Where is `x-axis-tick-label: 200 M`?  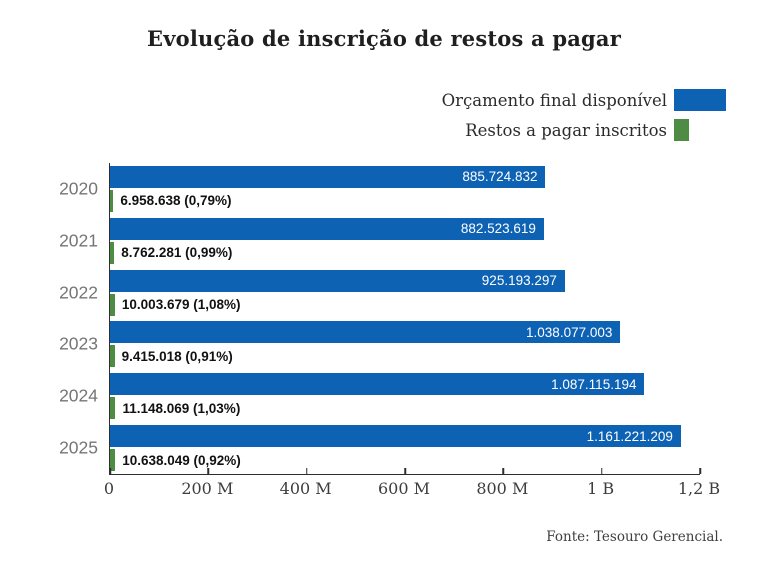
x-axis-tick-label: 200 M is located at coordinates (207, 488).